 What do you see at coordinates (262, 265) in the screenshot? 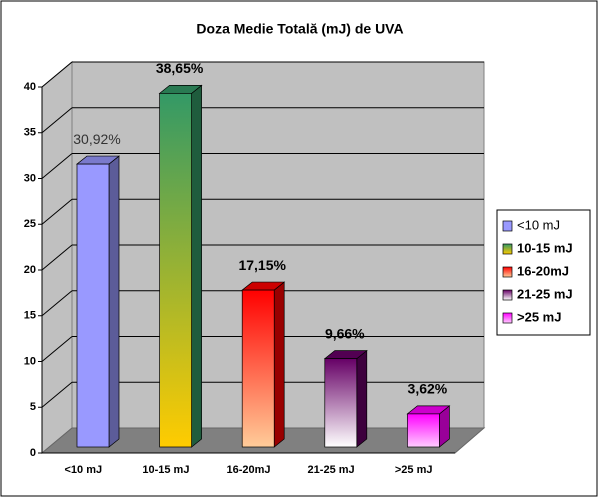
I see `value-label: 17,15%` at bounding box center [262, 265].